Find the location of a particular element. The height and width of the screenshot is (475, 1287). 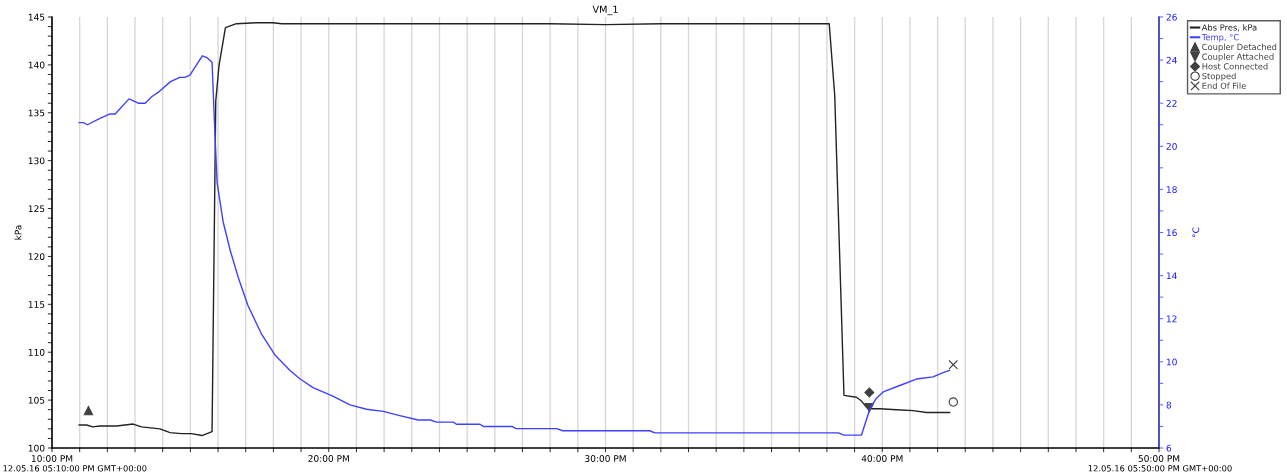

y2-tick-label: 14 is located at coordinates (1171, 276).